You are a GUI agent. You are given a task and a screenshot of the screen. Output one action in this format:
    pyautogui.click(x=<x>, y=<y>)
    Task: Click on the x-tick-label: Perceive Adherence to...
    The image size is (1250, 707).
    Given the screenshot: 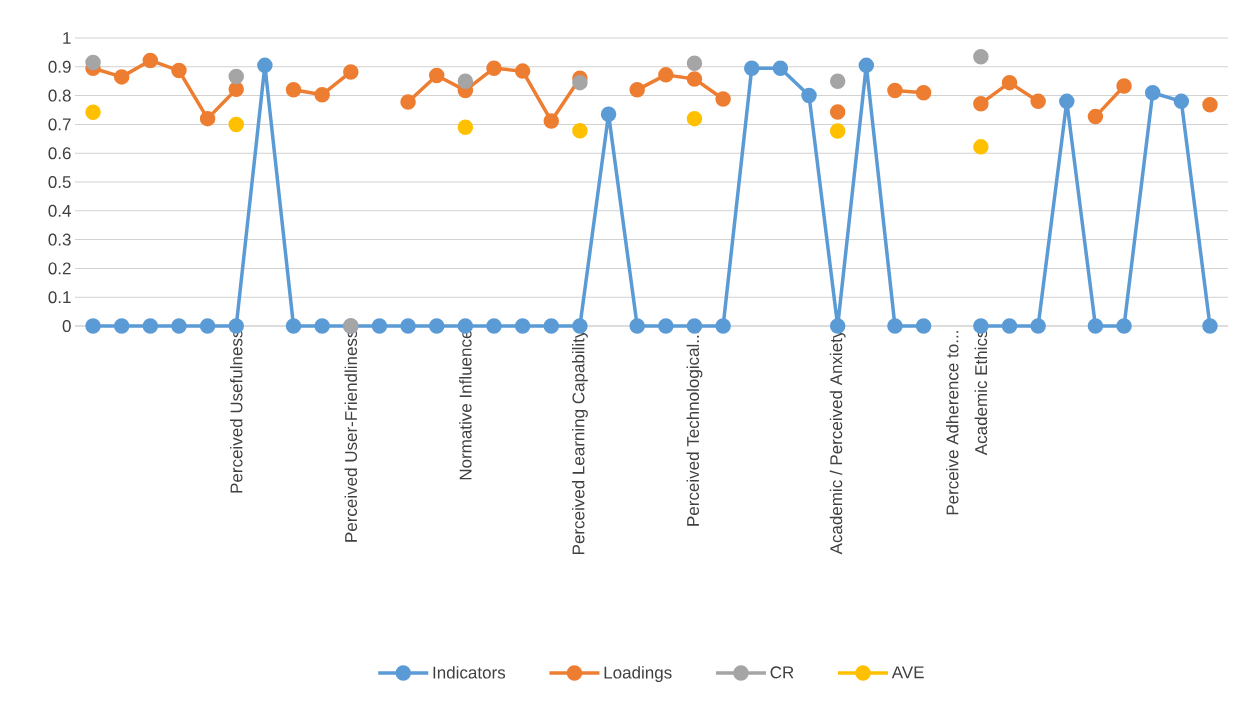 What is the action you would take?
    pyautogui.click(x=952, y=423)
    